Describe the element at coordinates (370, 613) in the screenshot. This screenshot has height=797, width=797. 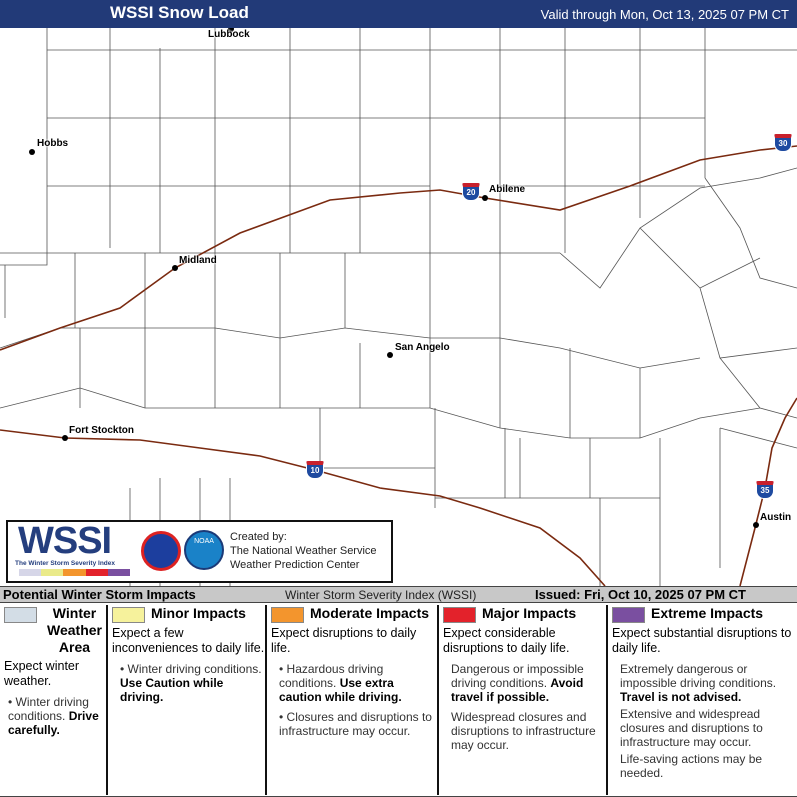
I see `legend-title: Moderate Impacts` at that location.